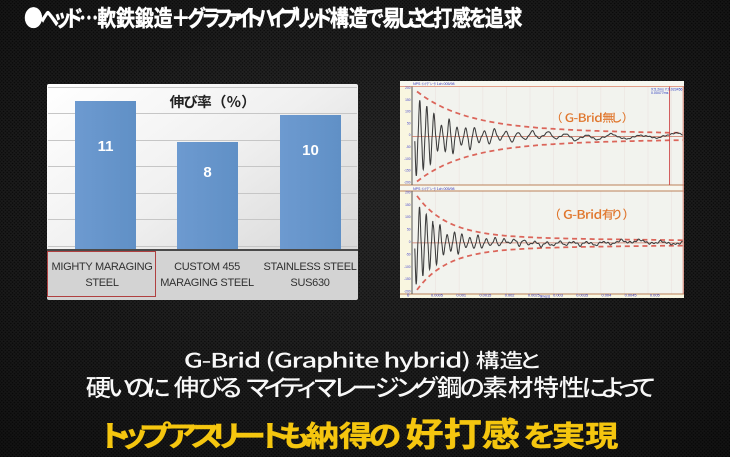 Image resolution: width=730 pixels, height=457 pixels. What do you see at coordinates (631, 295) in the screenshot?
I see `svg-text: 0.0045` at bounding box center [631, 295].